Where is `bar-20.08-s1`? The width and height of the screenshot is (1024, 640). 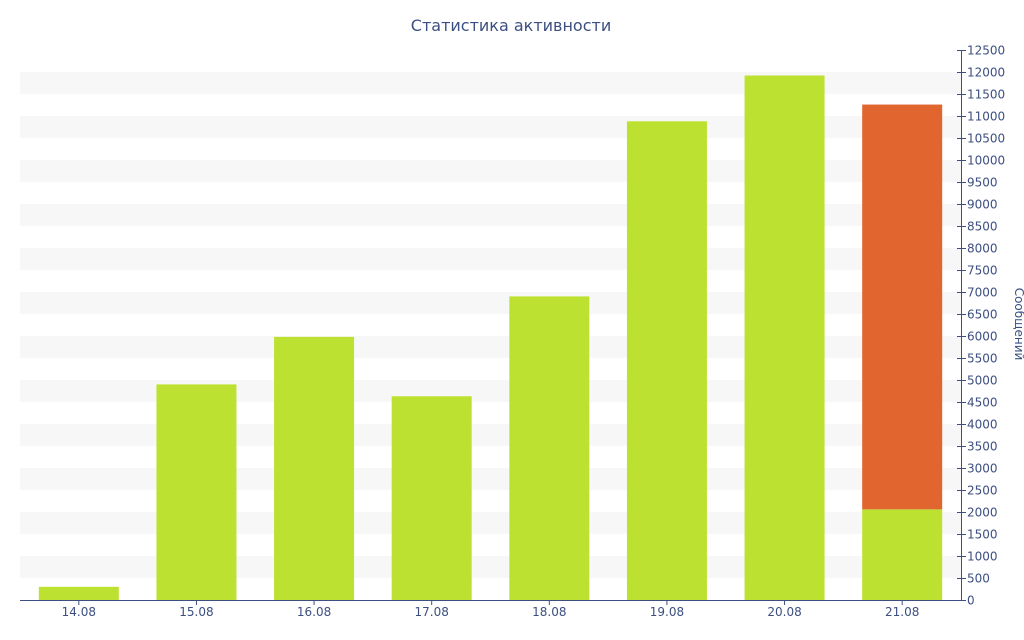
bar-20.08-s1 is located at coordinates (784, 337).